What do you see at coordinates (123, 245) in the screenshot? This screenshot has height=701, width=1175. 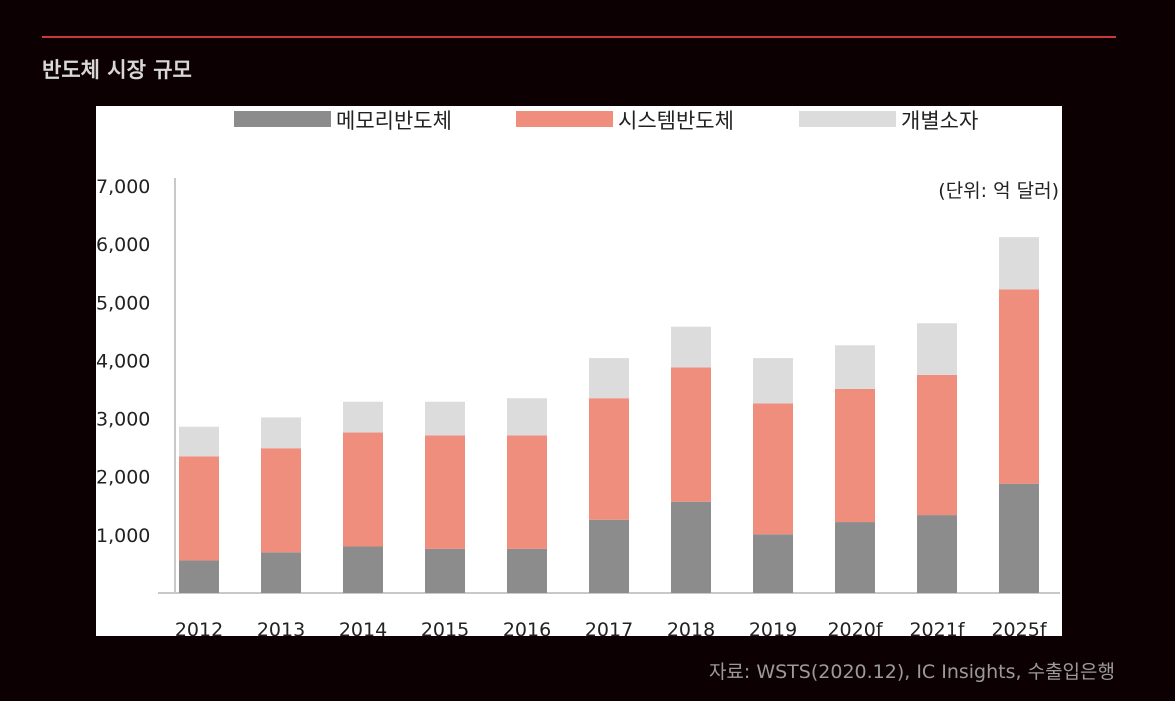 I see `y-tick-label: 6,000` at bounding box center [123, 245].